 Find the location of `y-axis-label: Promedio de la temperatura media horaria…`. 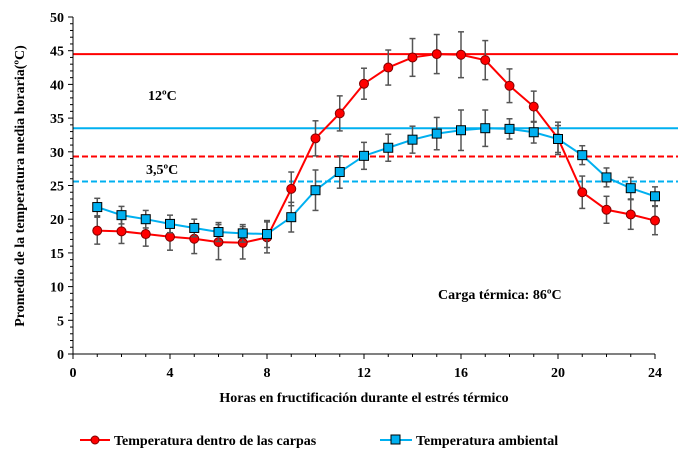

y-axis-label: Promedio de la temperatura media horaria… is located at coordinates (20, 186).